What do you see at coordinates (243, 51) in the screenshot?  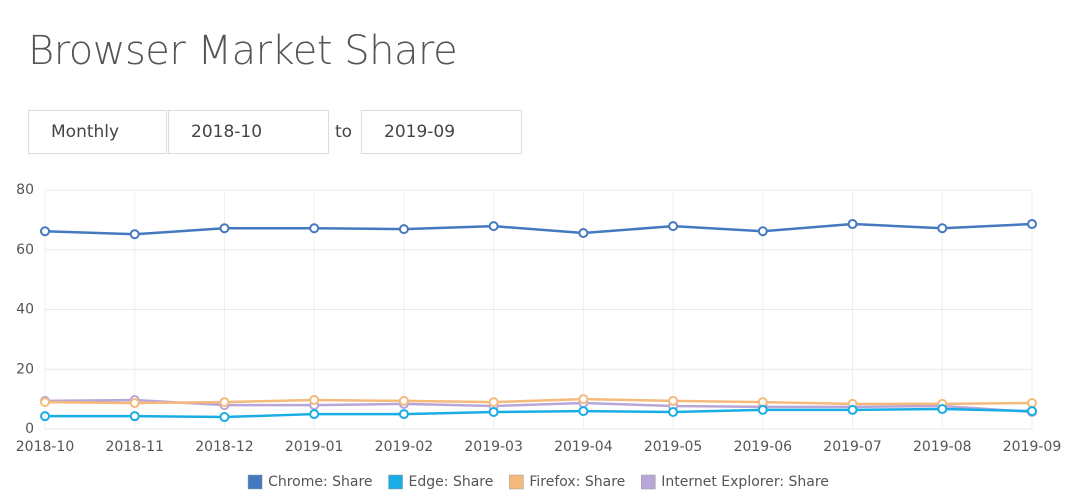 I see `page-title: Browser Market Share` at bounding box center [243, 51].